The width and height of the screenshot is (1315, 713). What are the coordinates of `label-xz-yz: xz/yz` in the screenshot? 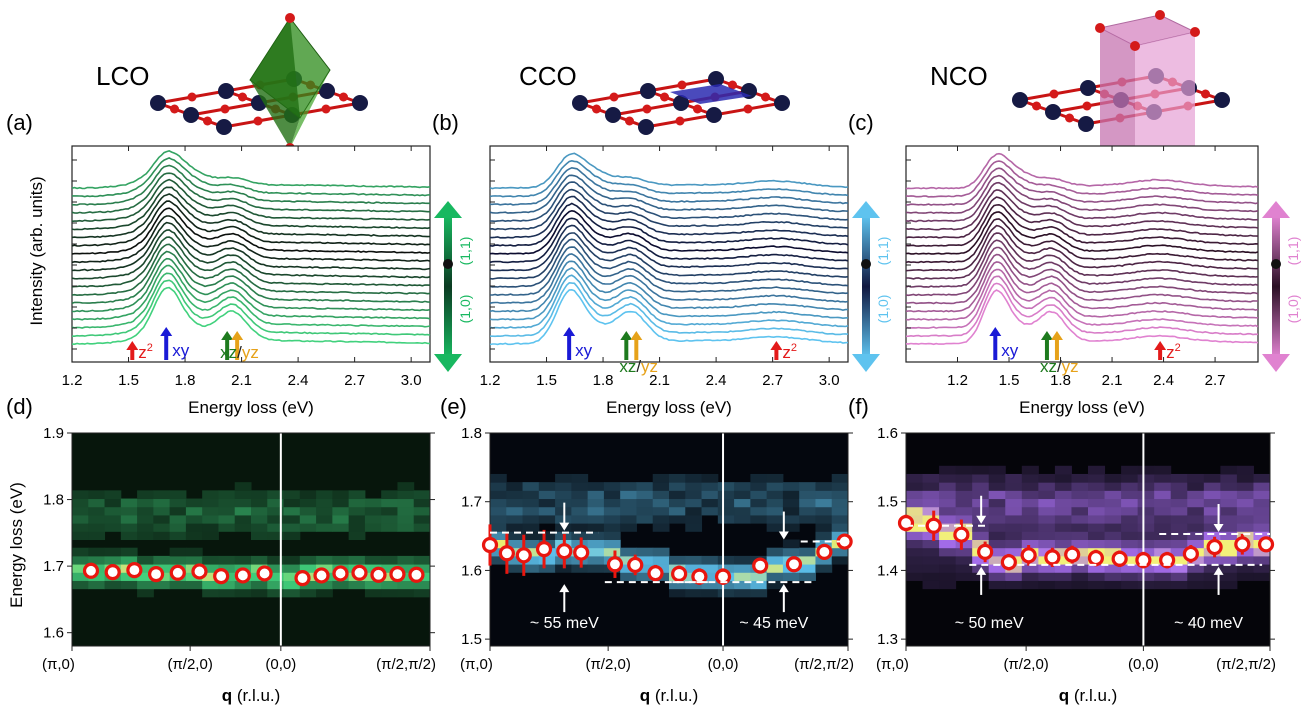 It's located at (1059, 366).